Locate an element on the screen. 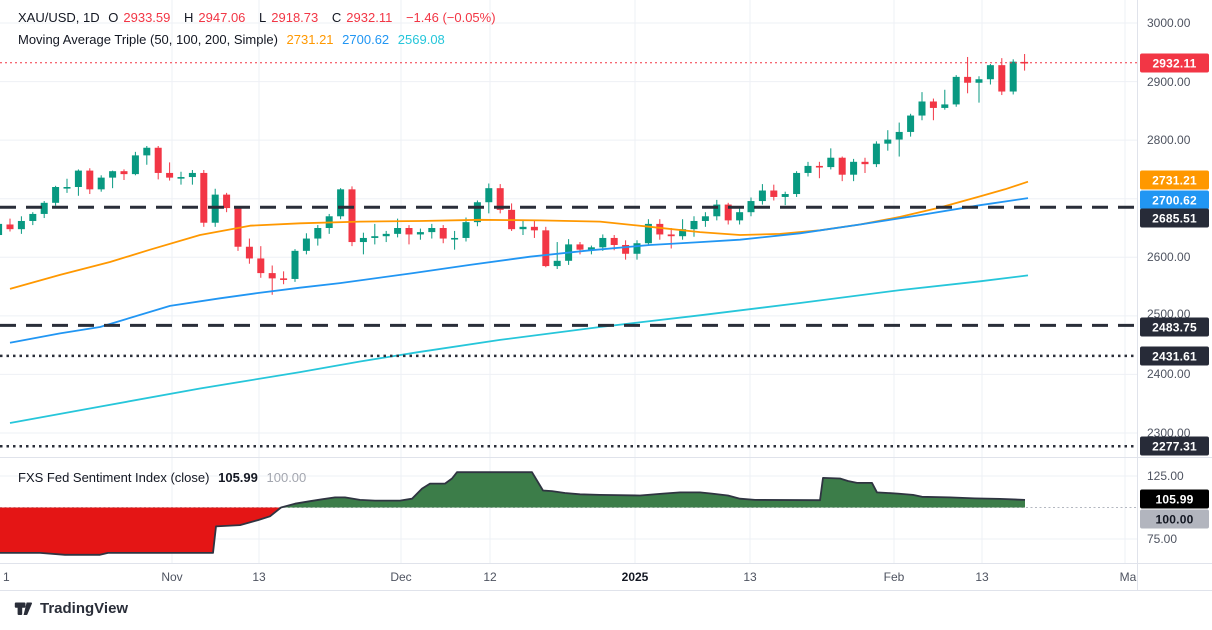 The image size is (1212, 630). chart-bottom-border is located at coordinates (606, 590).